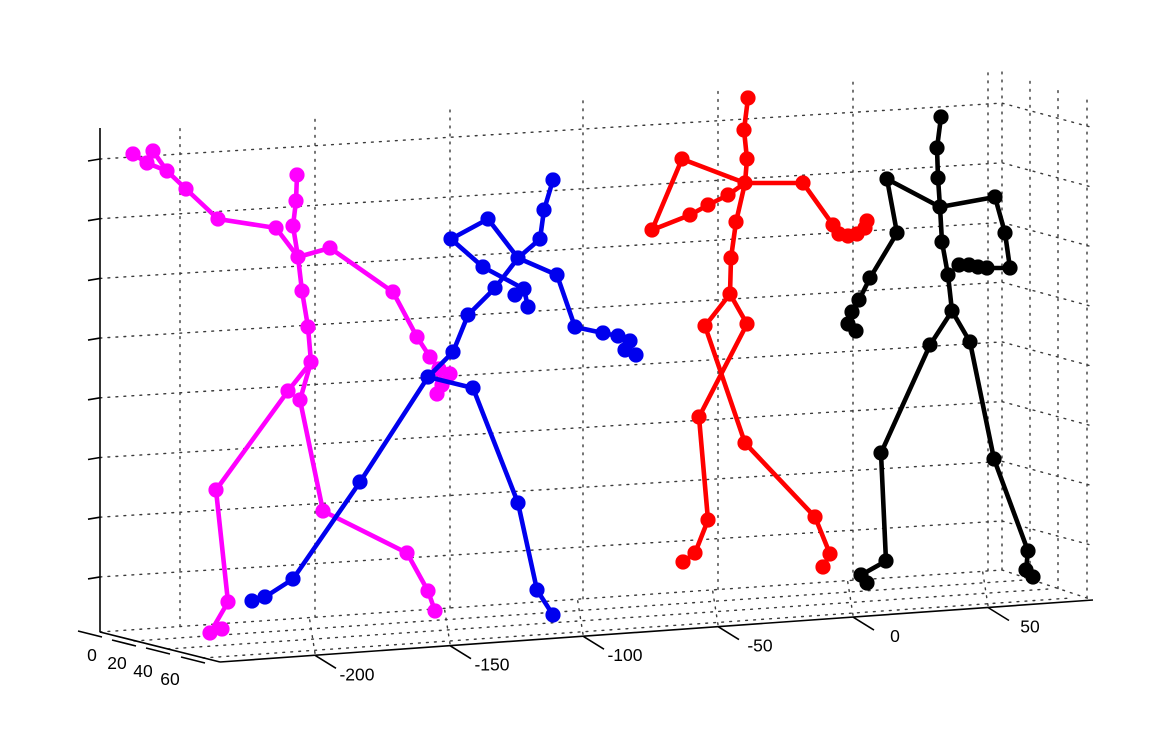 The image size is (1152, 735). Describe the element at coordinates (117, 663) in the screenshot. I see `y-tick-label: 20` at that location.